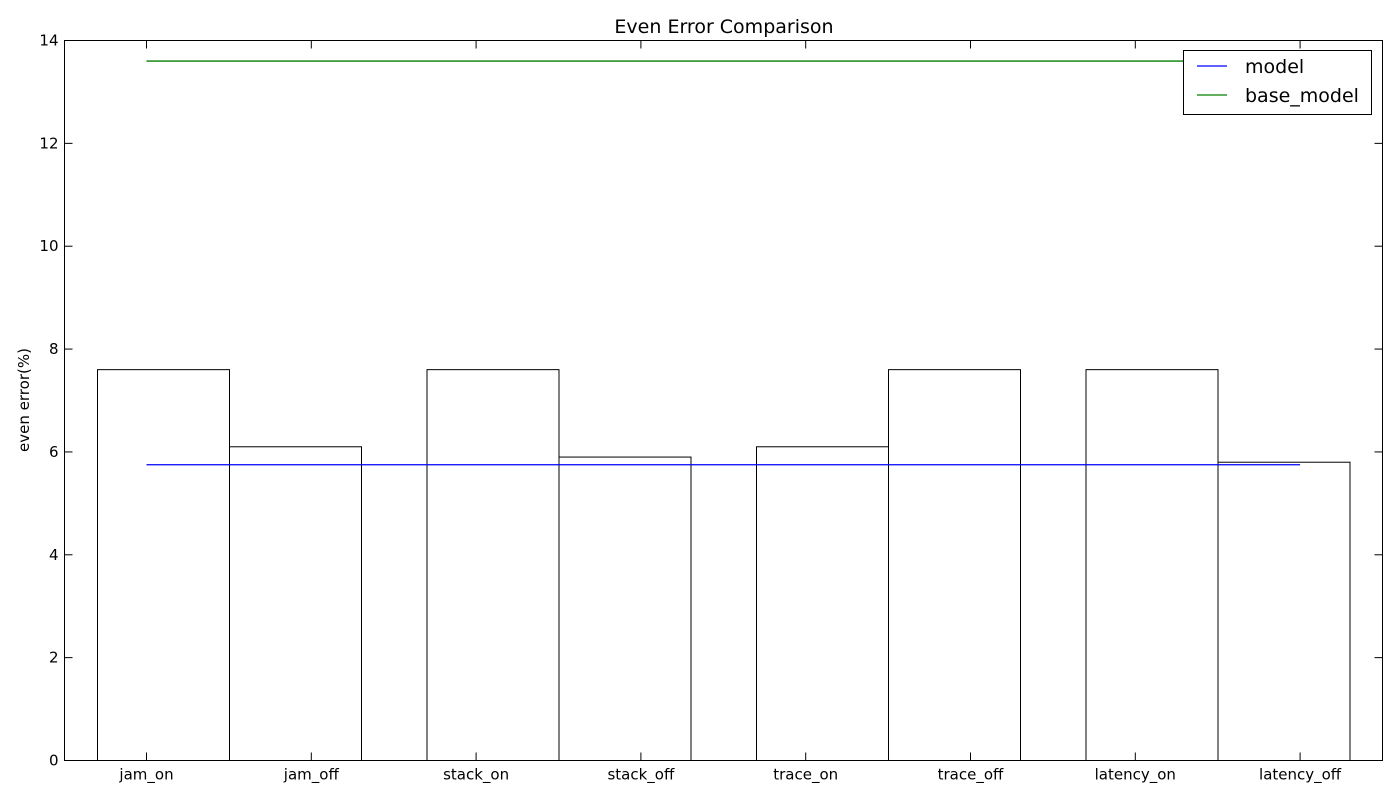 The width and height of the screenshot is (1400, 800). I want to click on y-tick-label: 14, so click(48, 41).